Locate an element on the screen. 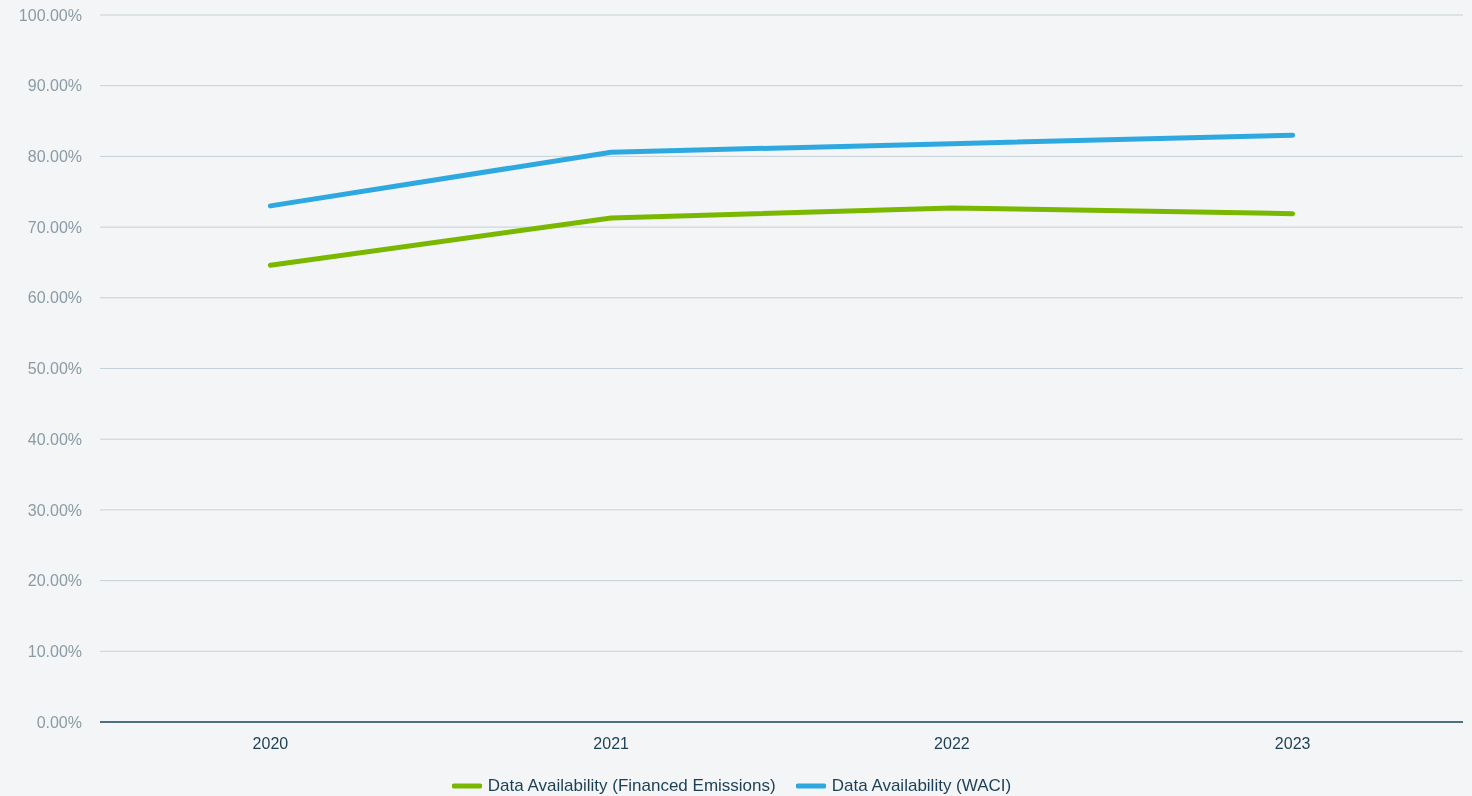  y-tick-label: 10.00% is located at coordinates (54, 651).